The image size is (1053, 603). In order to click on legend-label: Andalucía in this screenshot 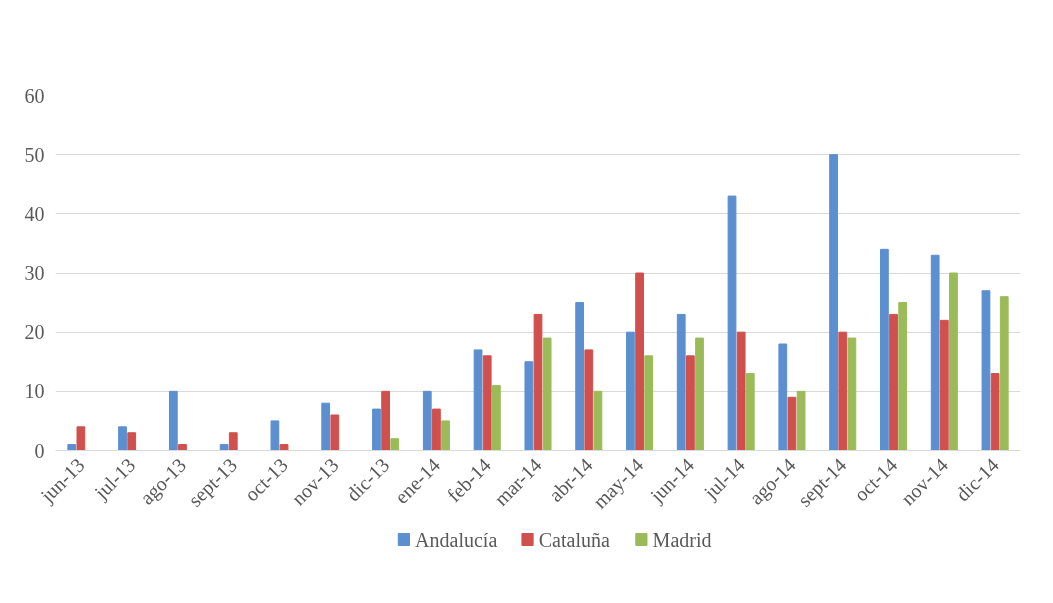, I will do `click(456, 539)`.